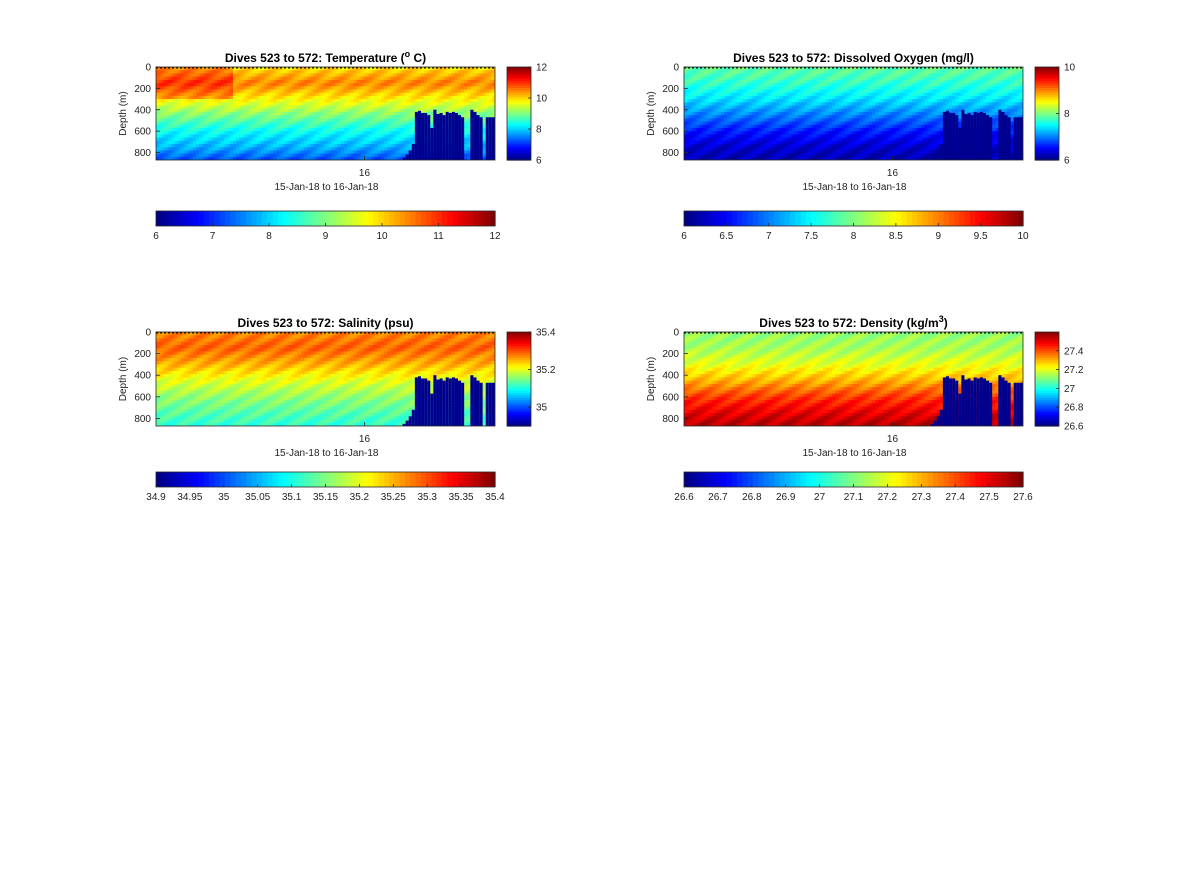  What do you see at coordinates (519, 99) in the screenshot?
I see `side-colorbar-segment` at bounding box center [519, 99].